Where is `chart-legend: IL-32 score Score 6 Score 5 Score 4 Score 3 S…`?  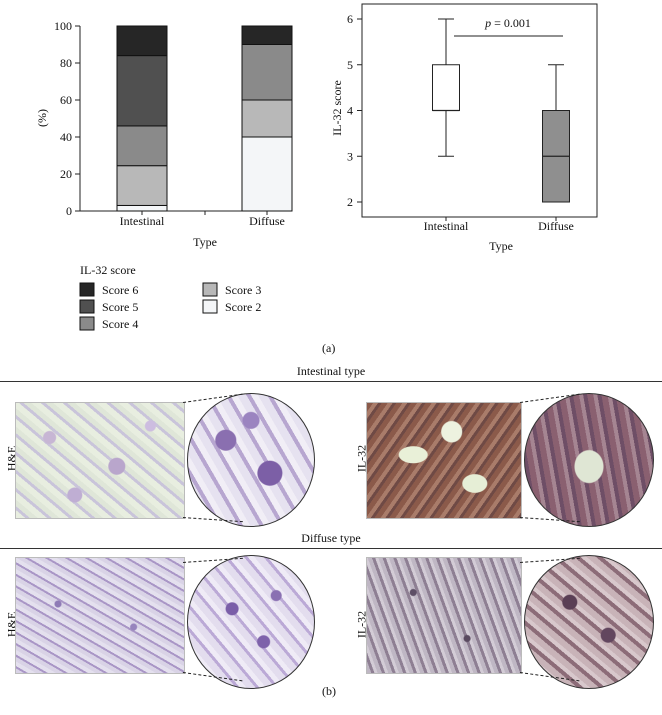
chart-legend: IL-32 score Score 6 Score 5 Score 4 Score 3 S… is located at coordinates (170, 297).